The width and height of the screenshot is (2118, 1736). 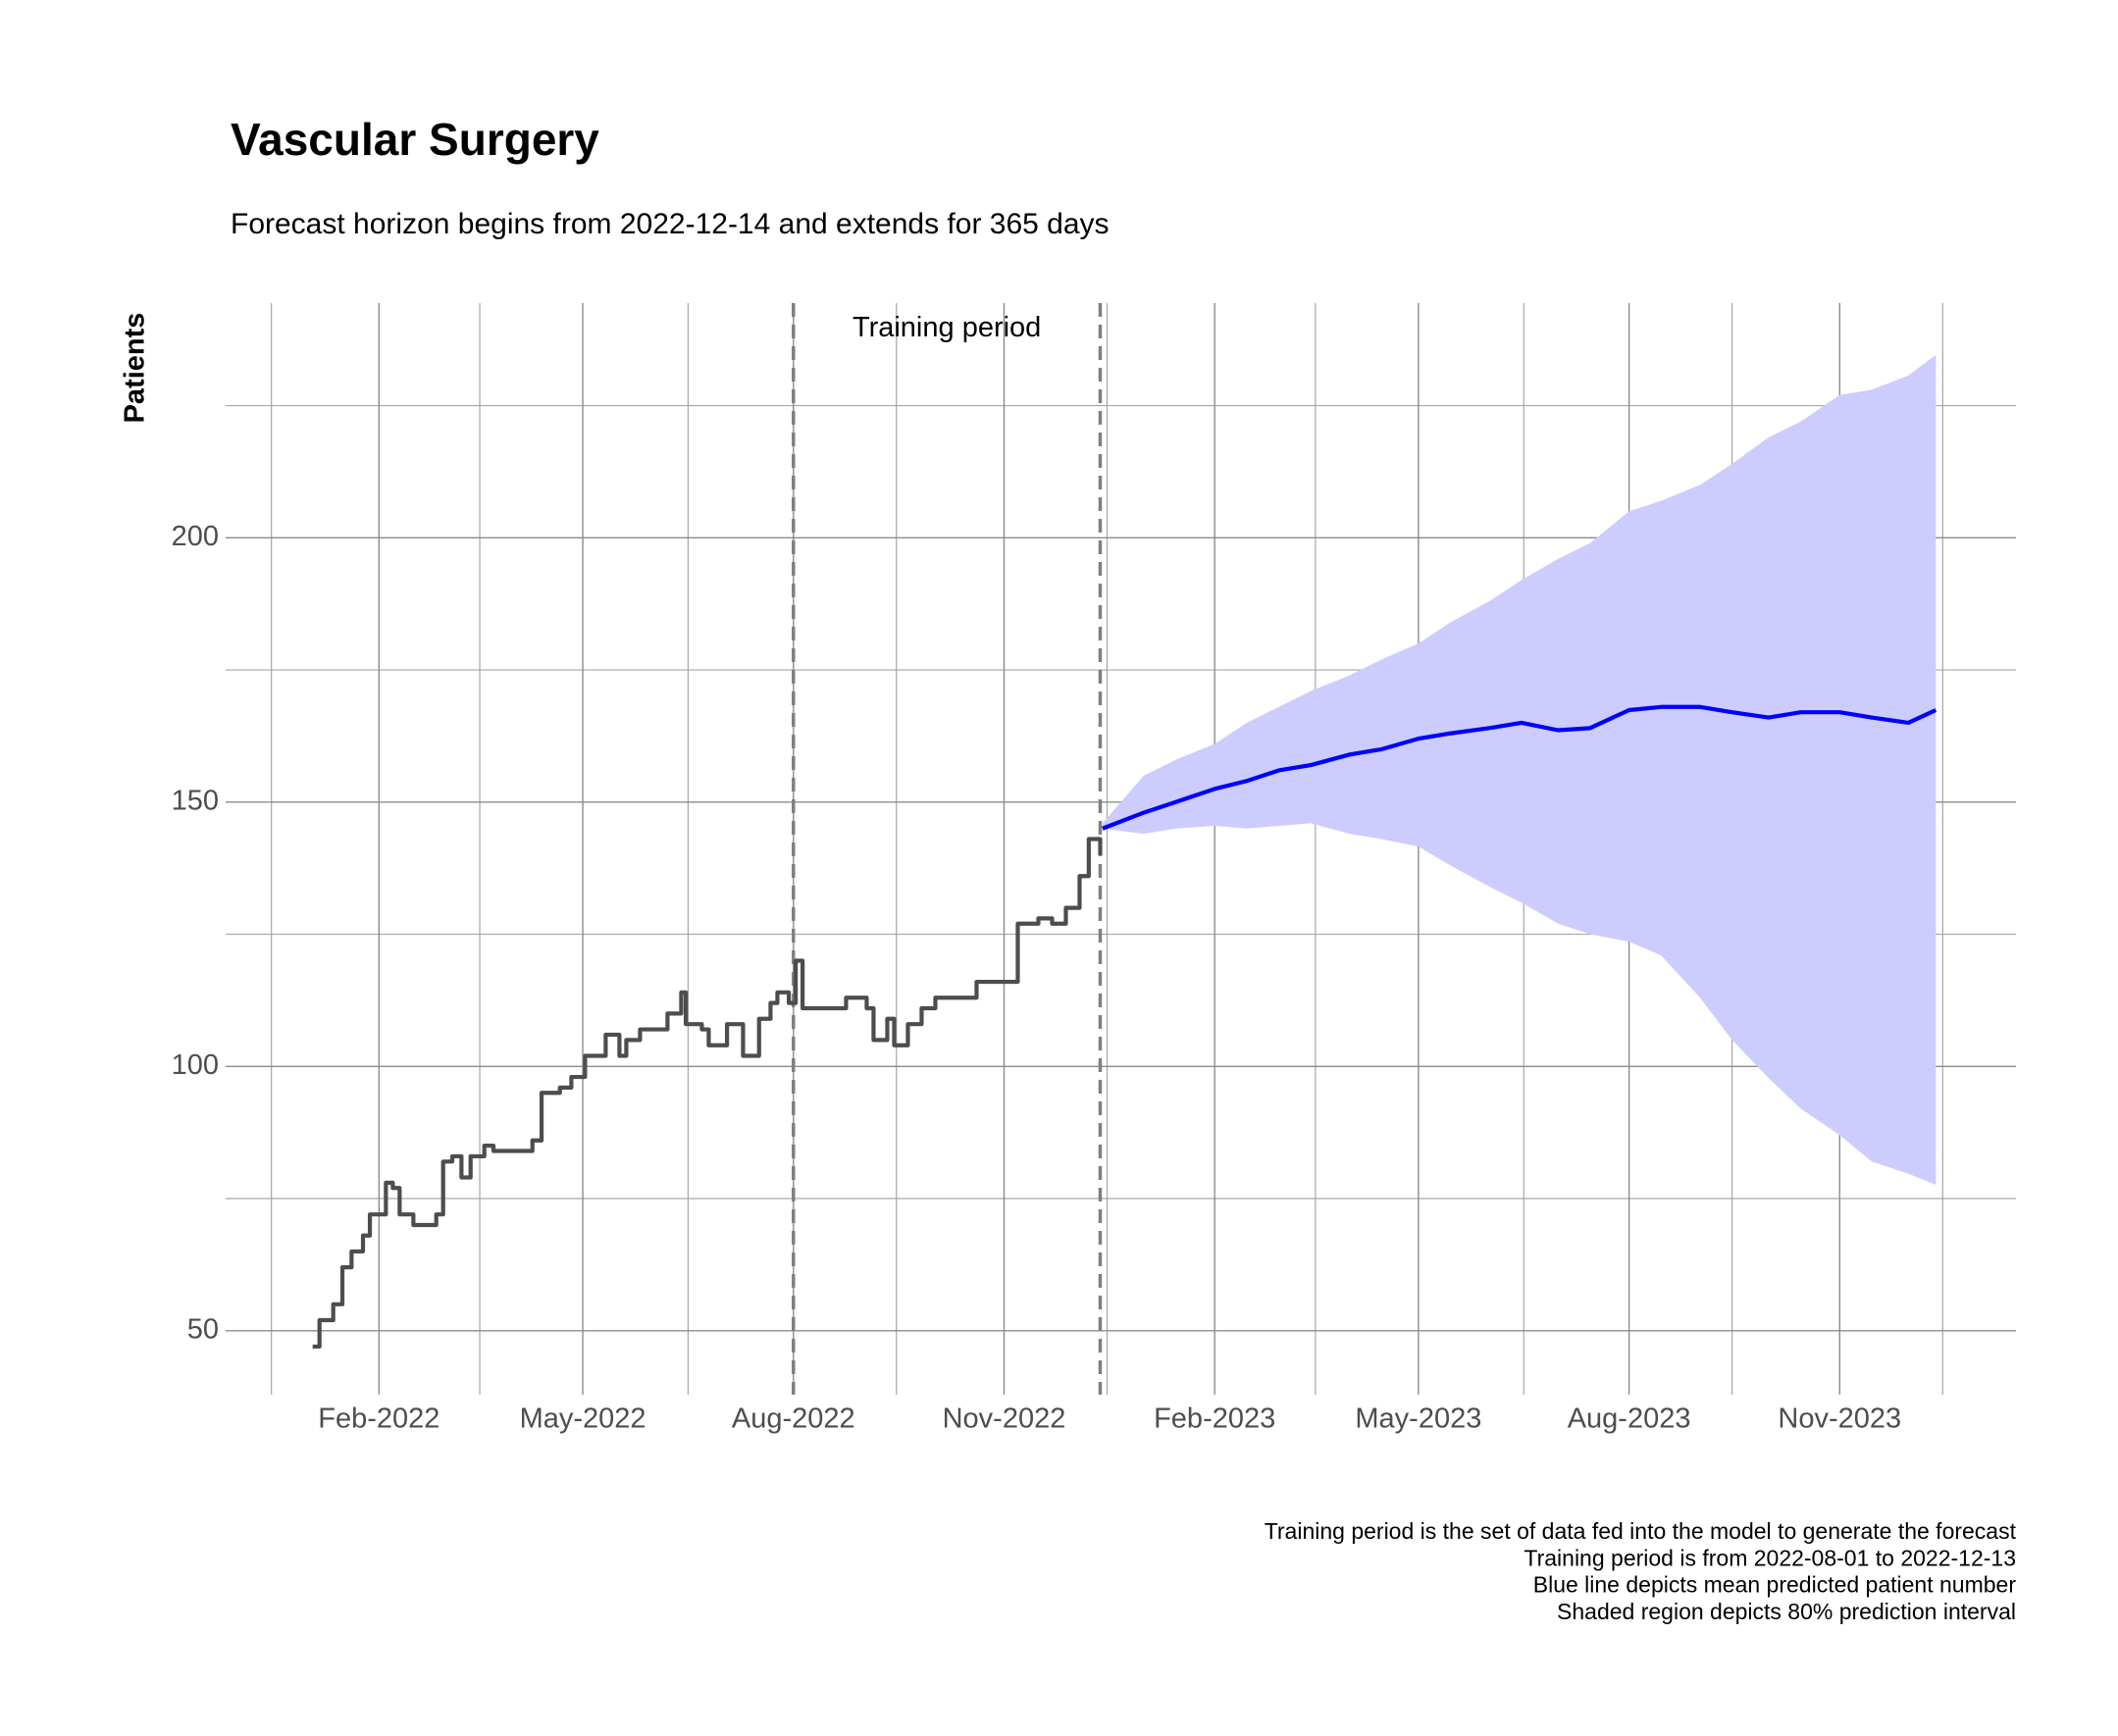 I want to click on x-tick-label: Nov-2023, so click(x=1839, y=1420).